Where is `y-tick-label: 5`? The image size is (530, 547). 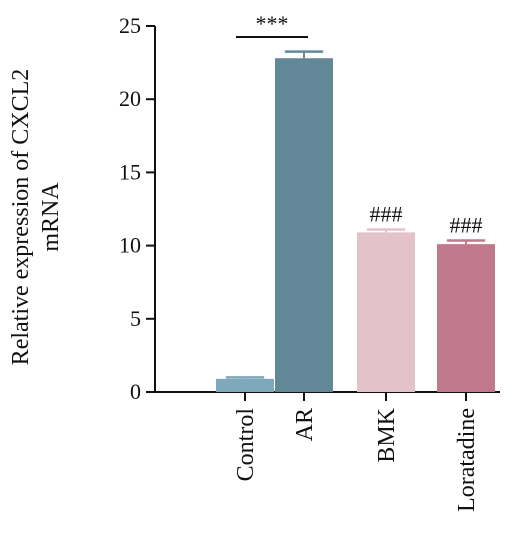
y-tick-label: 5 is located at coordinates (135, 318).